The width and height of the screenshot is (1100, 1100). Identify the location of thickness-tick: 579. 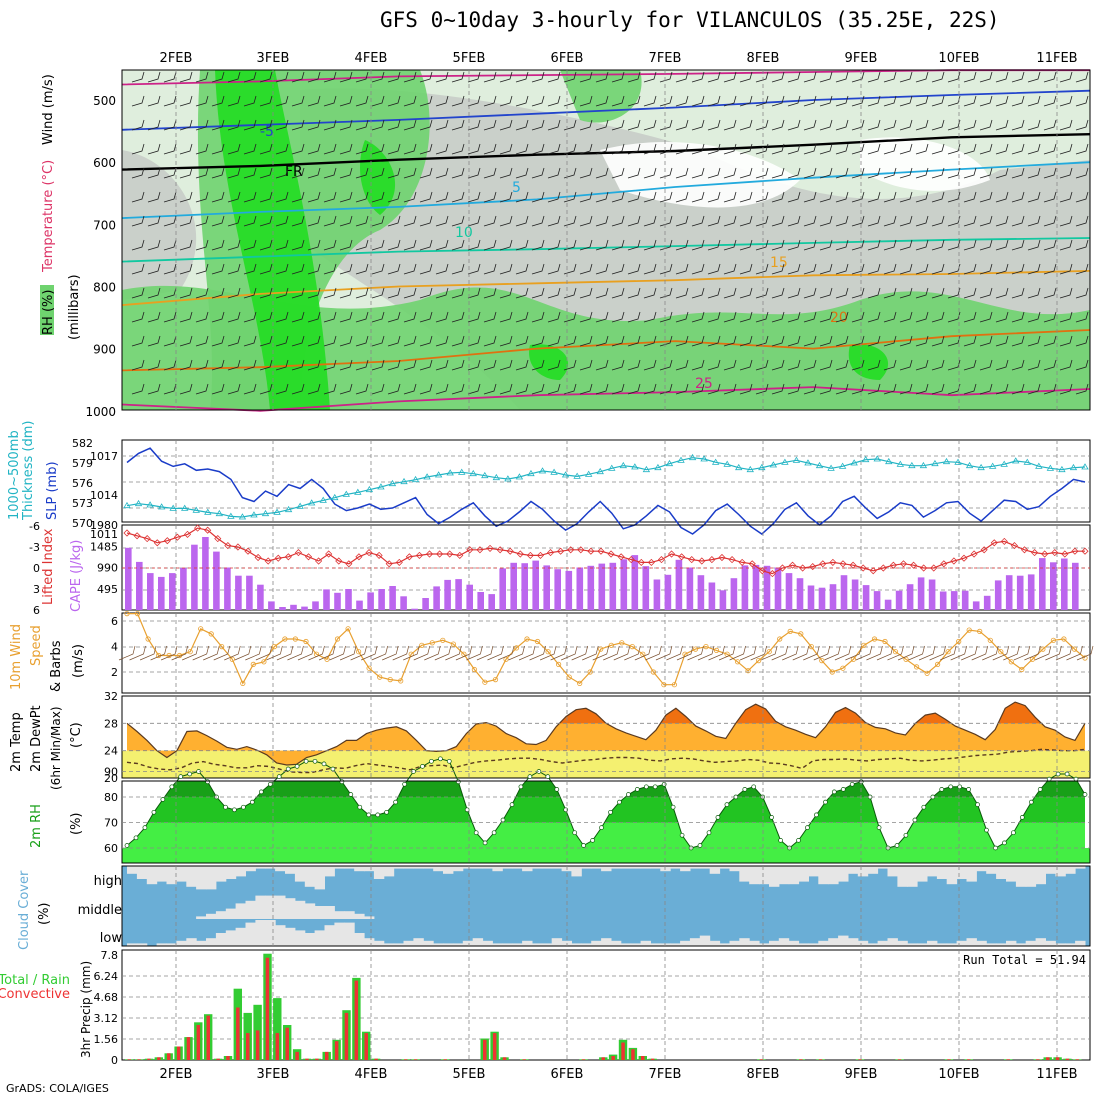
(82, 463).